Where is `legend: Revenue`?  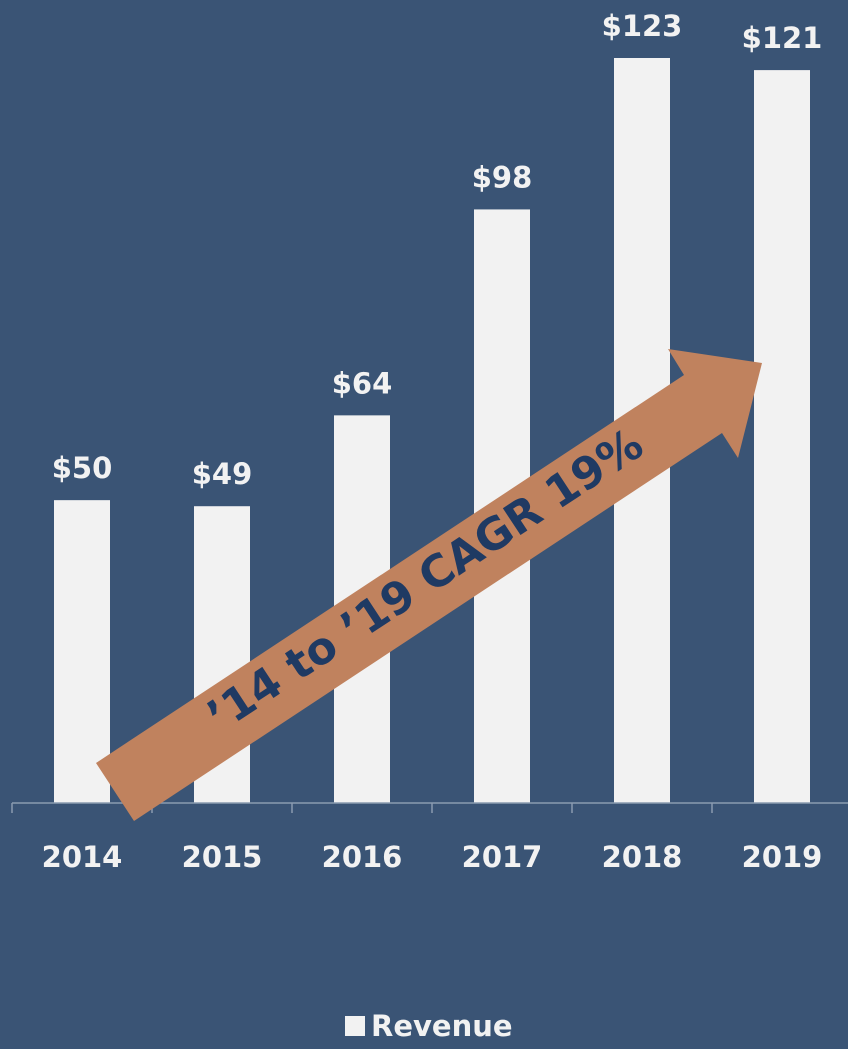 legend: Revenue is located at coordinates (429, 1026).